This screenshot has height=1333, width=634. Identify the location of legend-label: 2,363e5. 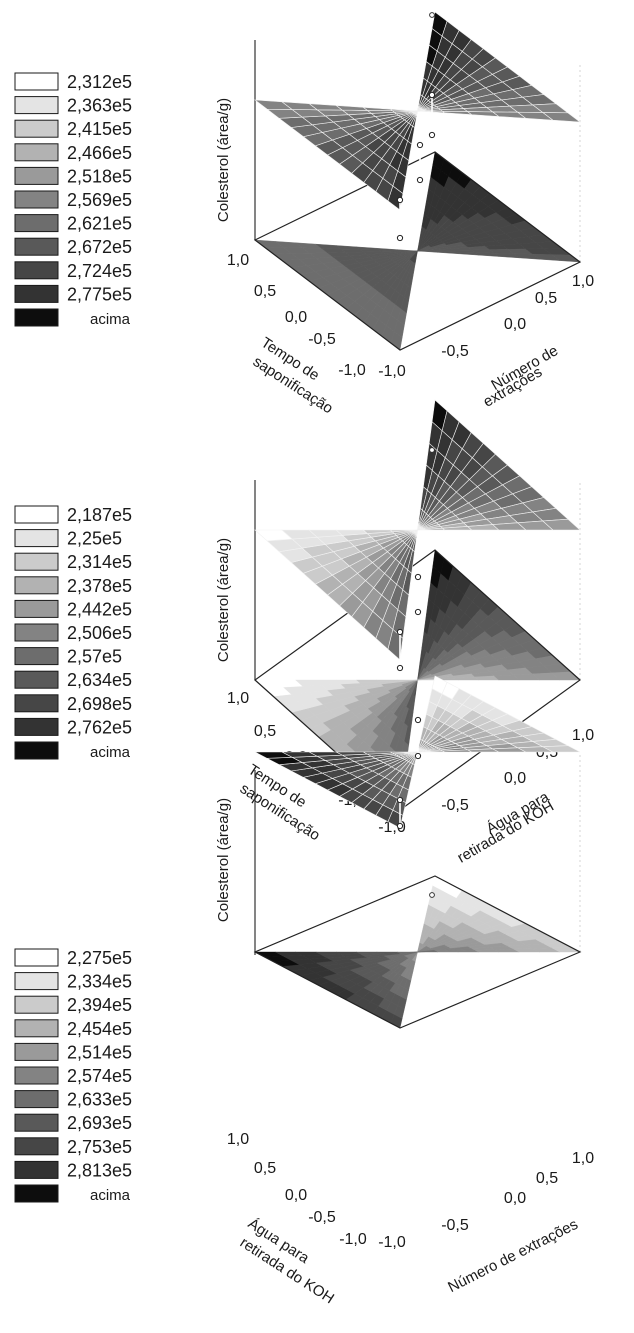
(99, 106).